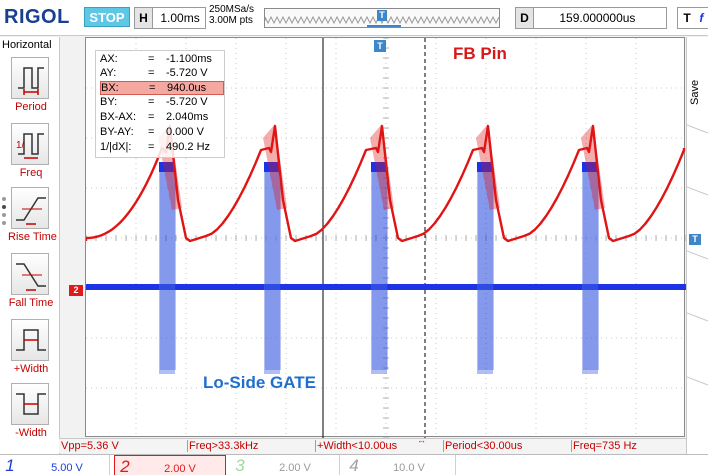  Describe the element at coordinates (144, 18) in the screenshot. I see `timebase-key: H` at that location.